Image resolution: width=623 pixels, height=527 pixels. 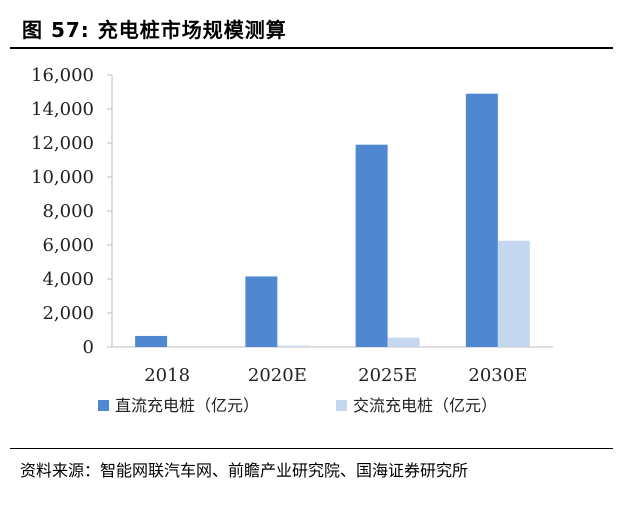 I want to click on x-tick-label: 2020E, so click(x=277, y=375).